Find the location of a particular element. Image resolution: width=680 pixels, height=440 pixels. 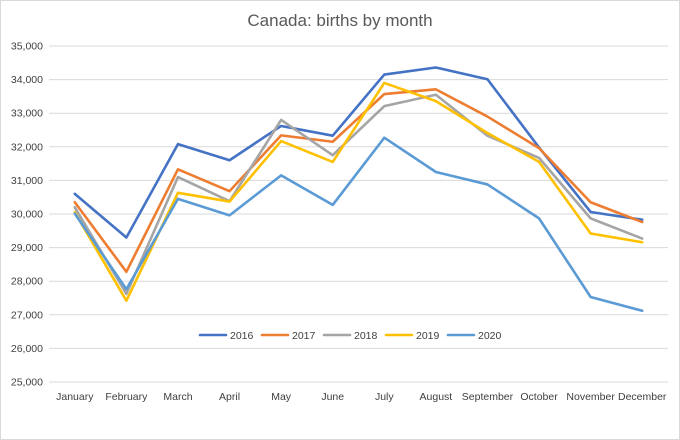

legend-label: 2019 is located at coordinates (428, 336).